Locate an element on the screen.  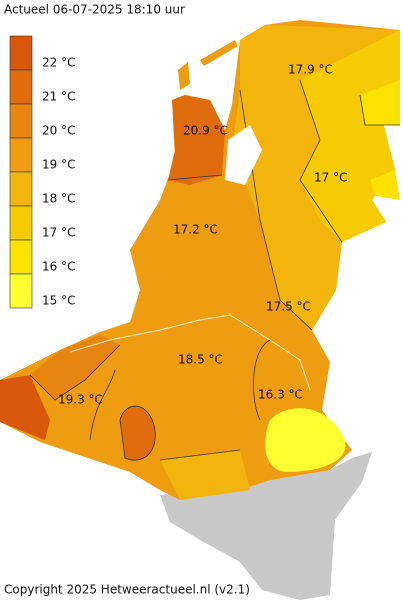
temp-label: 18.5 °C is located at coordinates (200, 360).